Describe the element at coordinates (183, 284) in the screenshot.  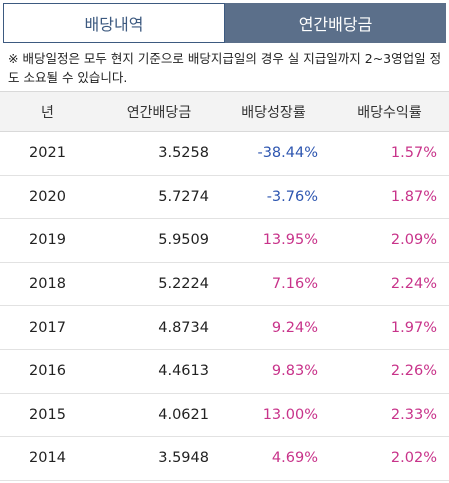
I see `dividend-cell: 5.2224` at that location.